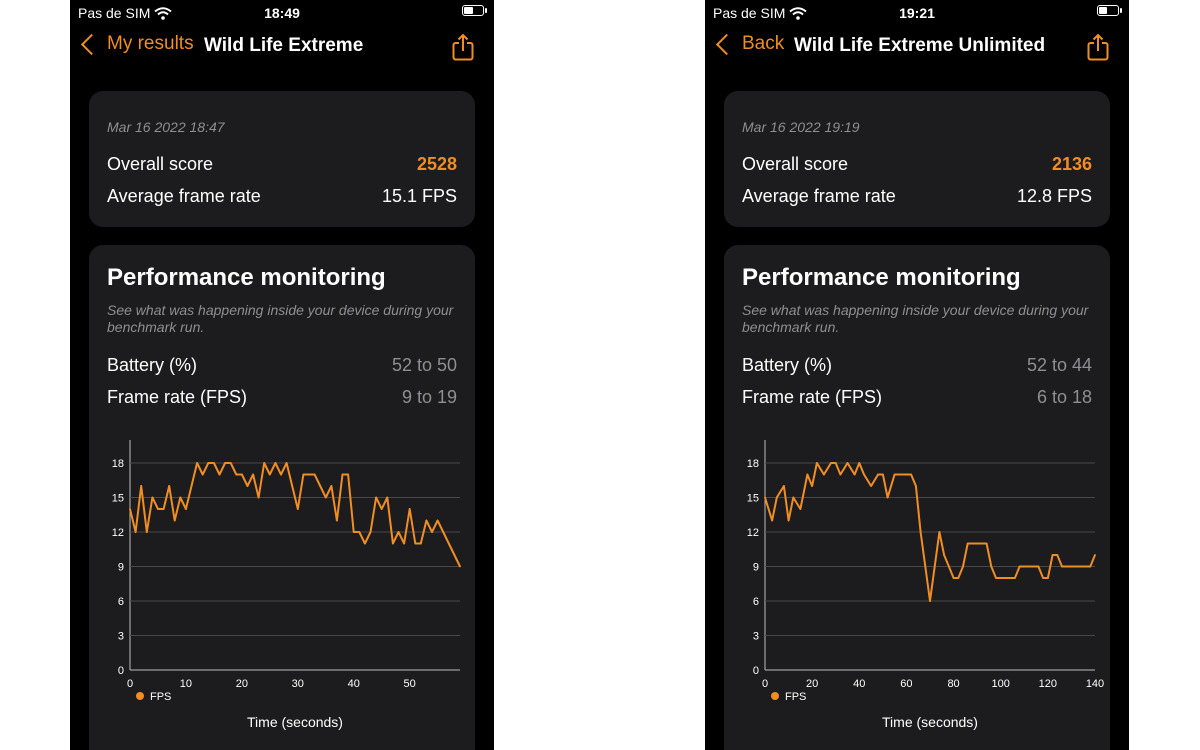 This screenshot has height=750, width=1200. I want to click on battery-row: Battery (%) 52 to 44, so click(917, 365).